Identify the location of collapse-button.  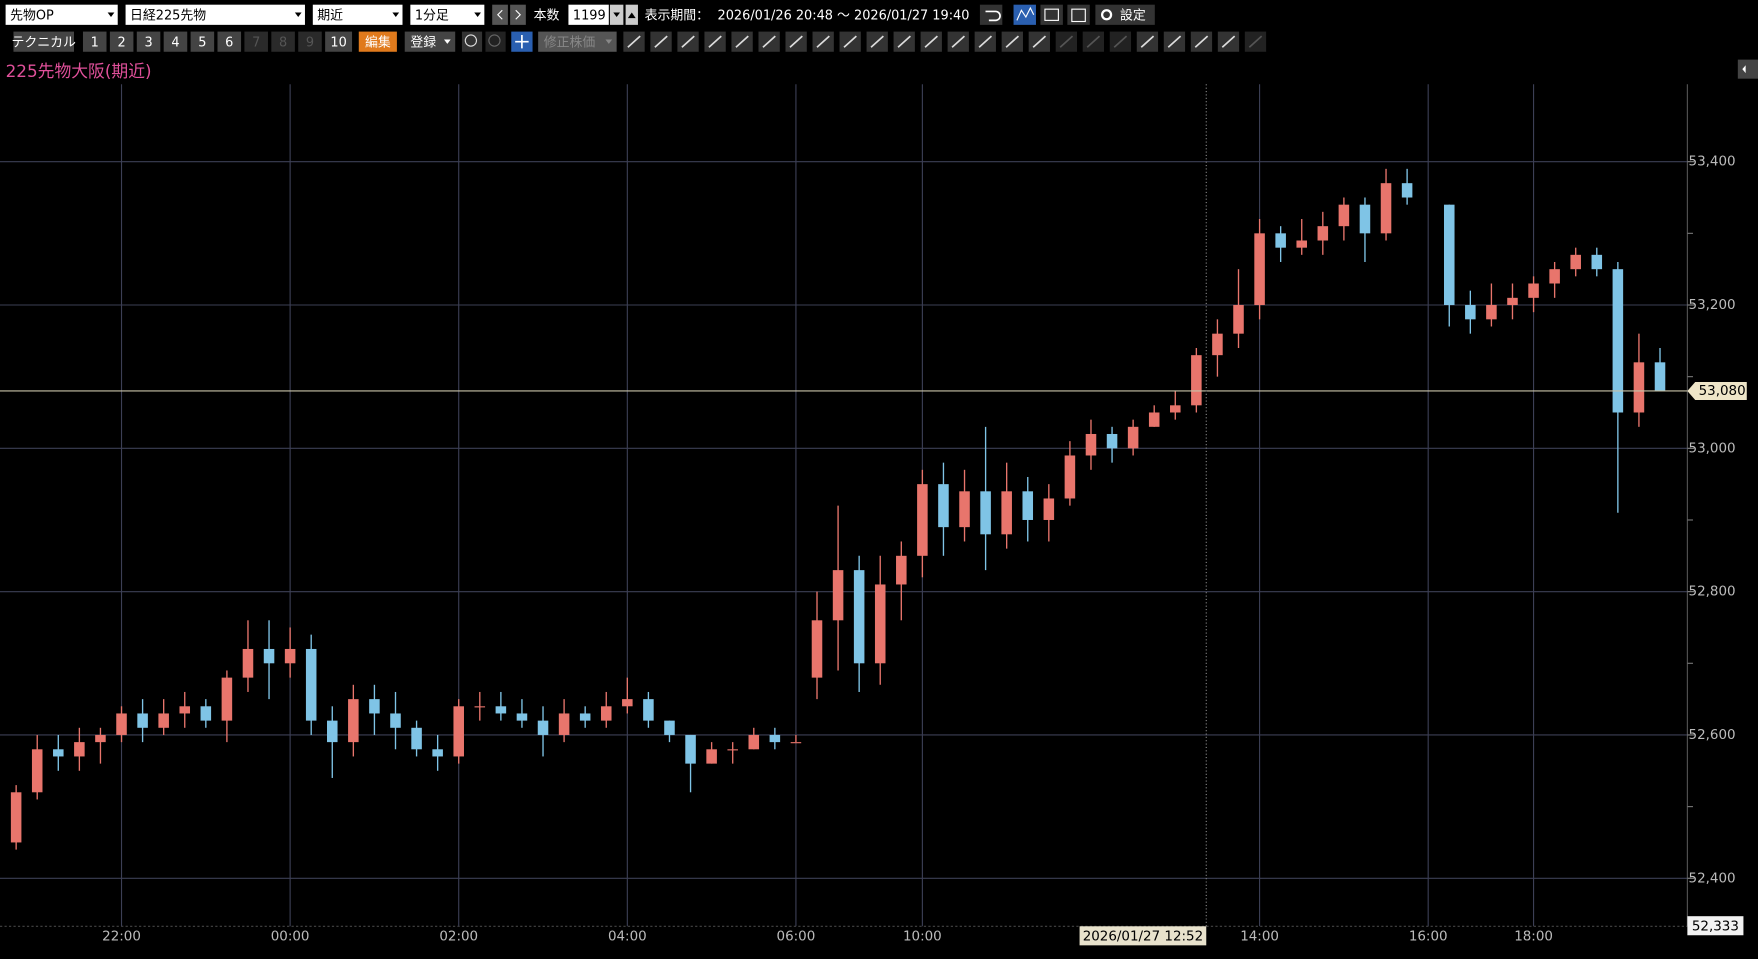
(1747, 69).